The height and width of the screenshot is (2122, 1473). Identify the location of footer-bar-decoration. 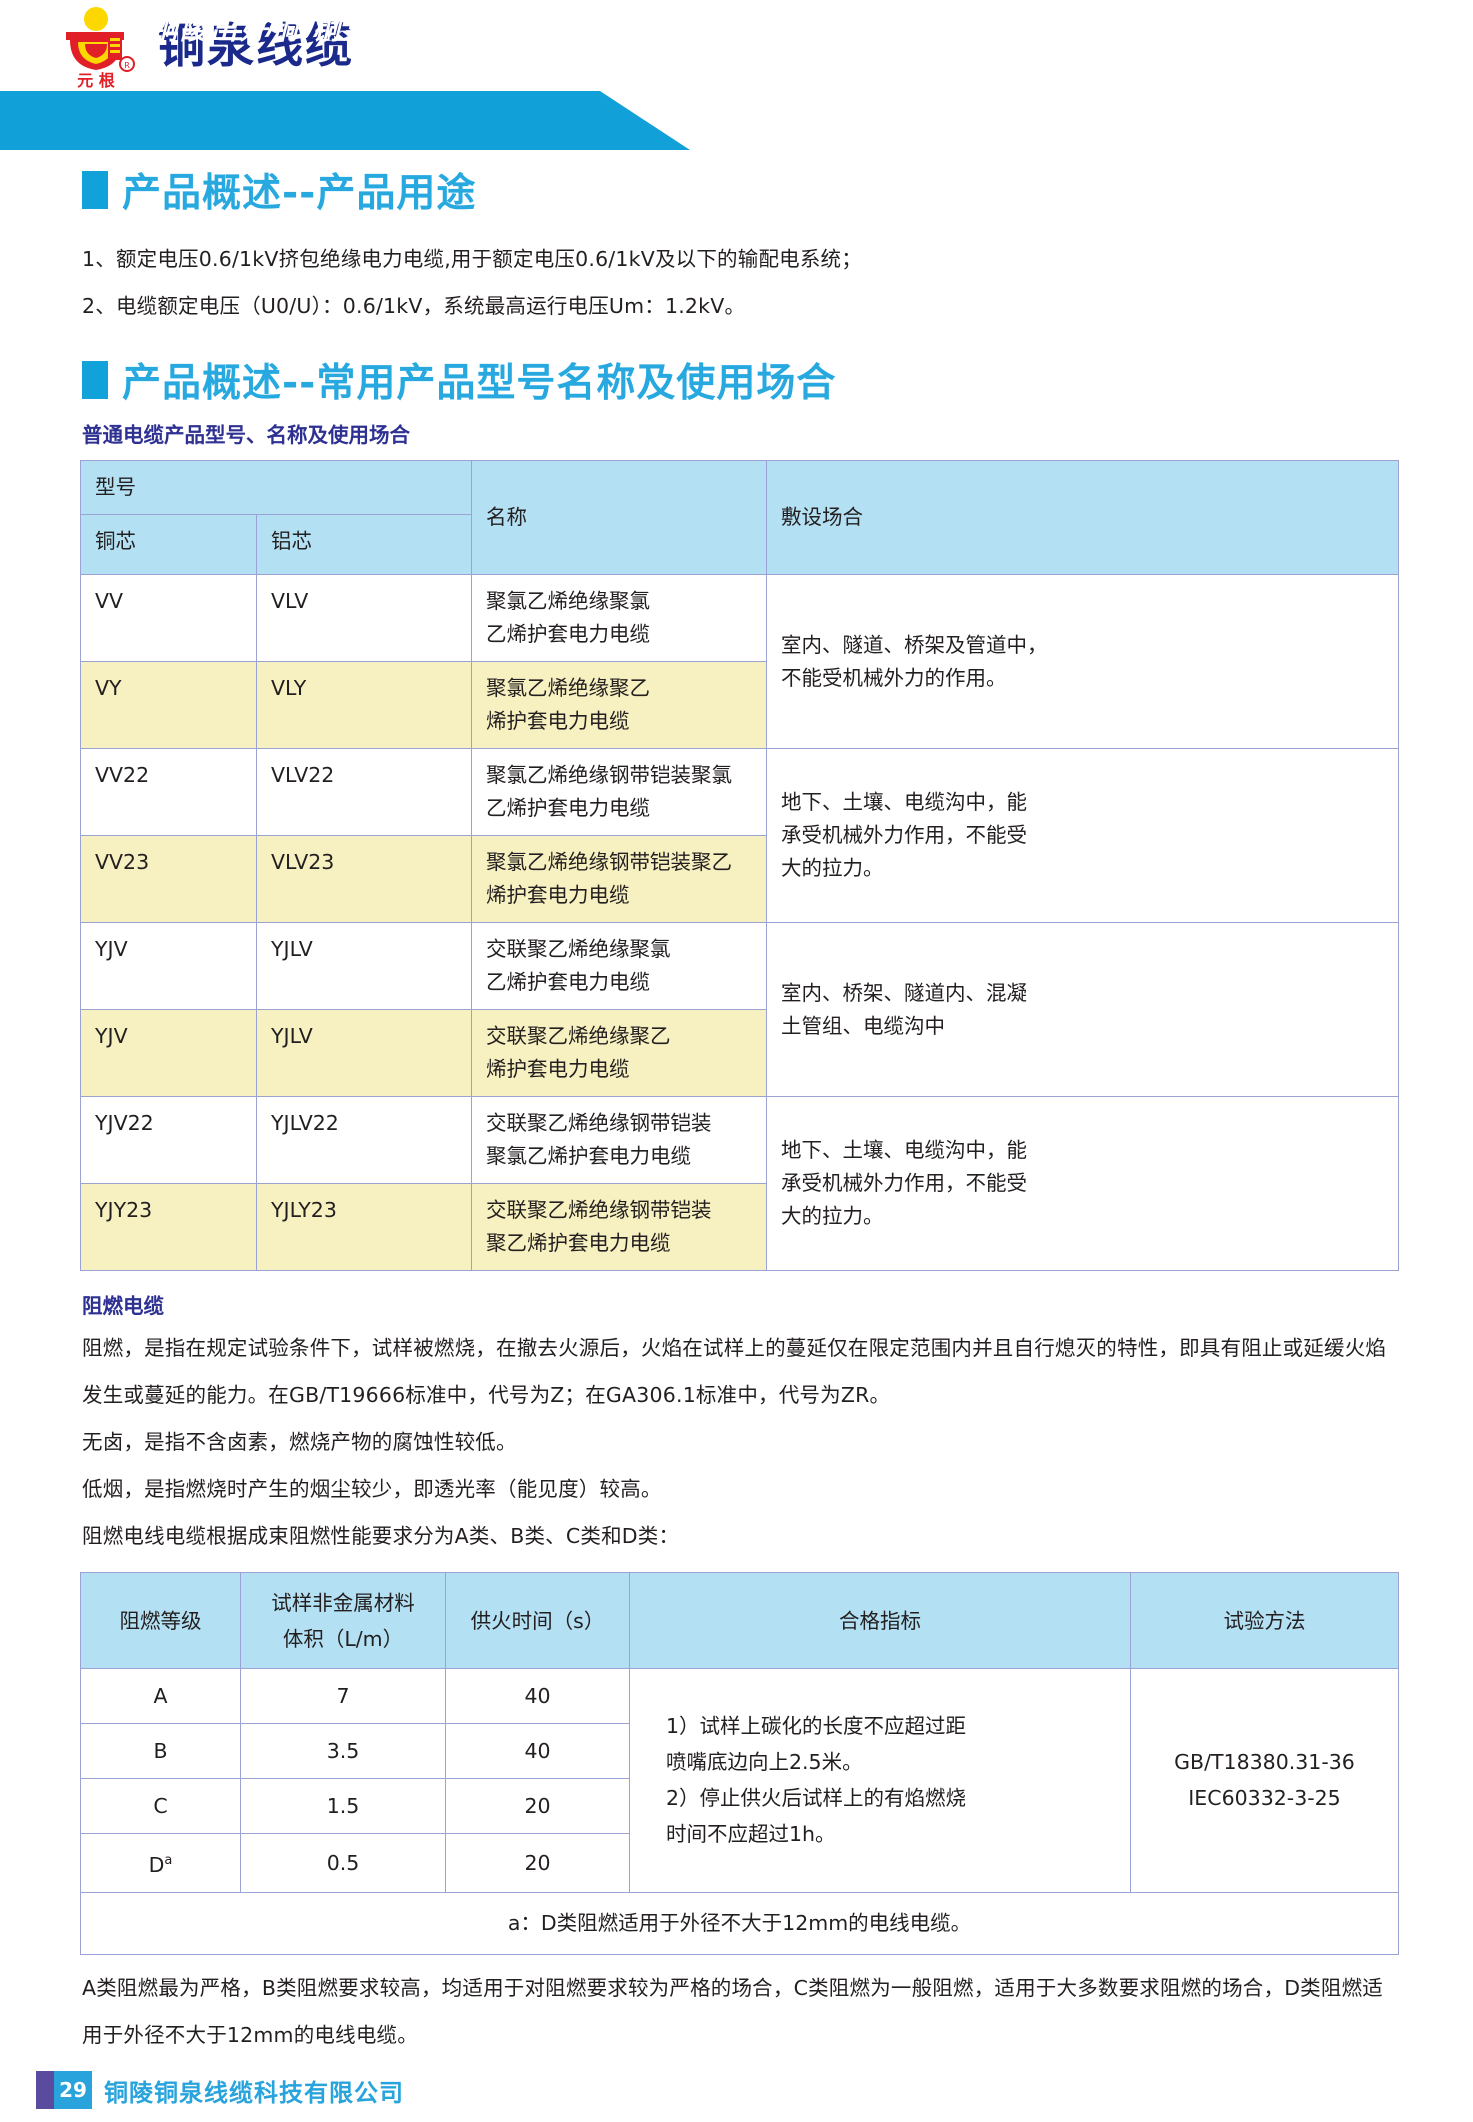
(45, 2090).